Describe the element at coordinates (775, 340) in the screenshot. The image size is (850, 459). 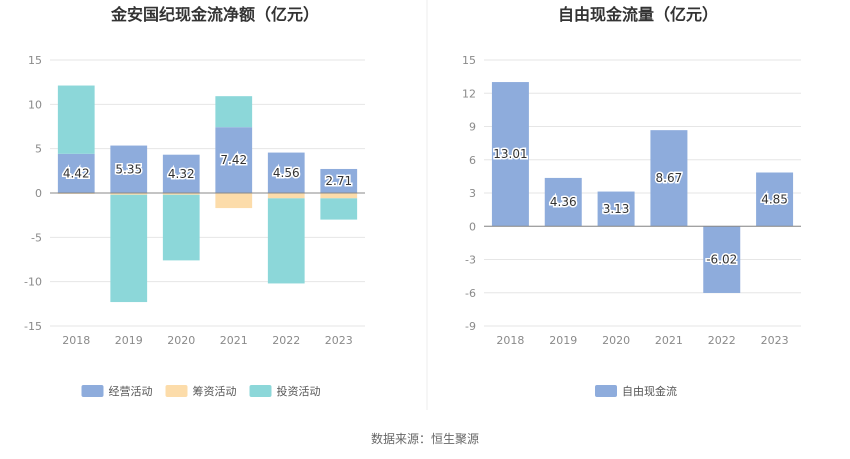
I see `right-chart-x-tick-label: 2023` at that location.